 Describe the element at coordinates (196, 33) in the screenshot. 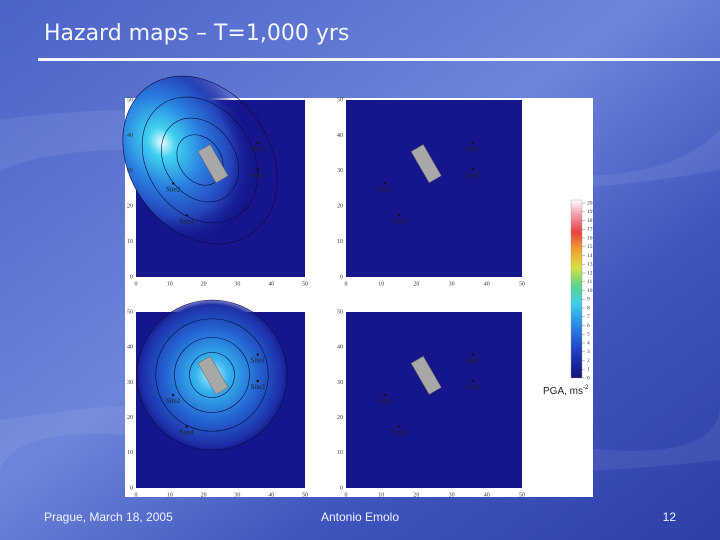

I see `slide-title: Hazard maps – T=1,000 yrs` at that location.